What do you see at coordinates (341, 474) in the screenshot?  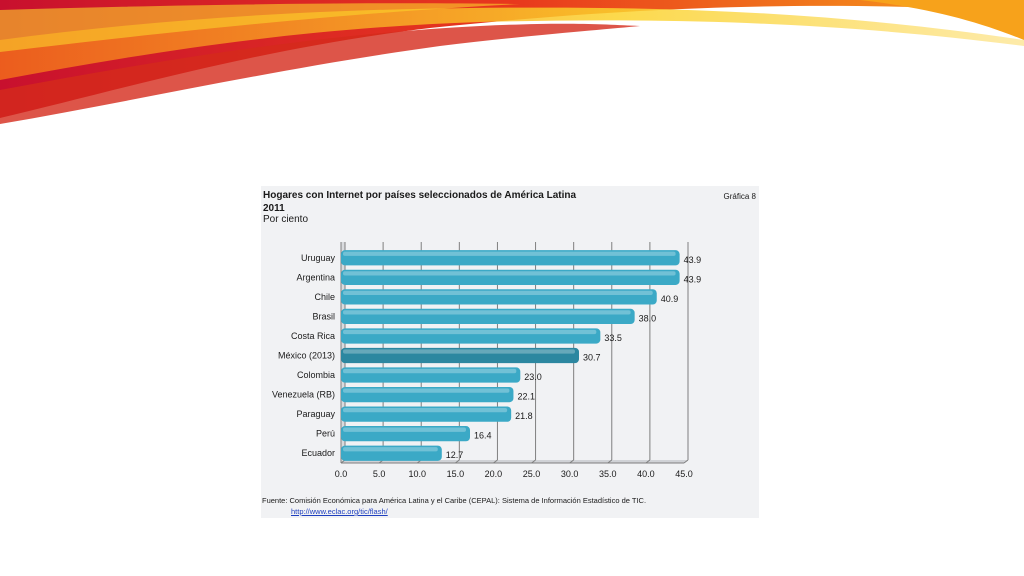 I see `x-tick-label: 0.0` at bounding box center [341, 474].